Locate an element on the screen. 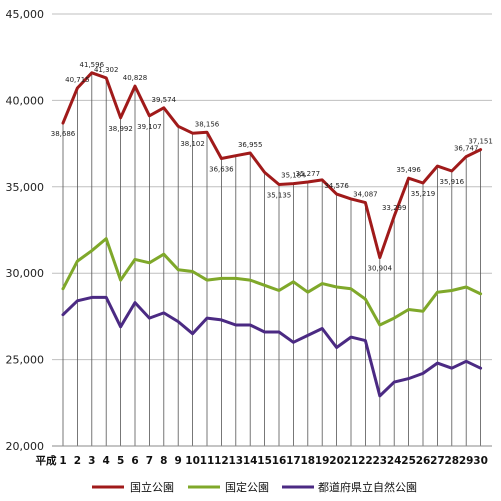 The image size is (501, 501). x-tick-label: 19 is located at coordinates (322, 461).